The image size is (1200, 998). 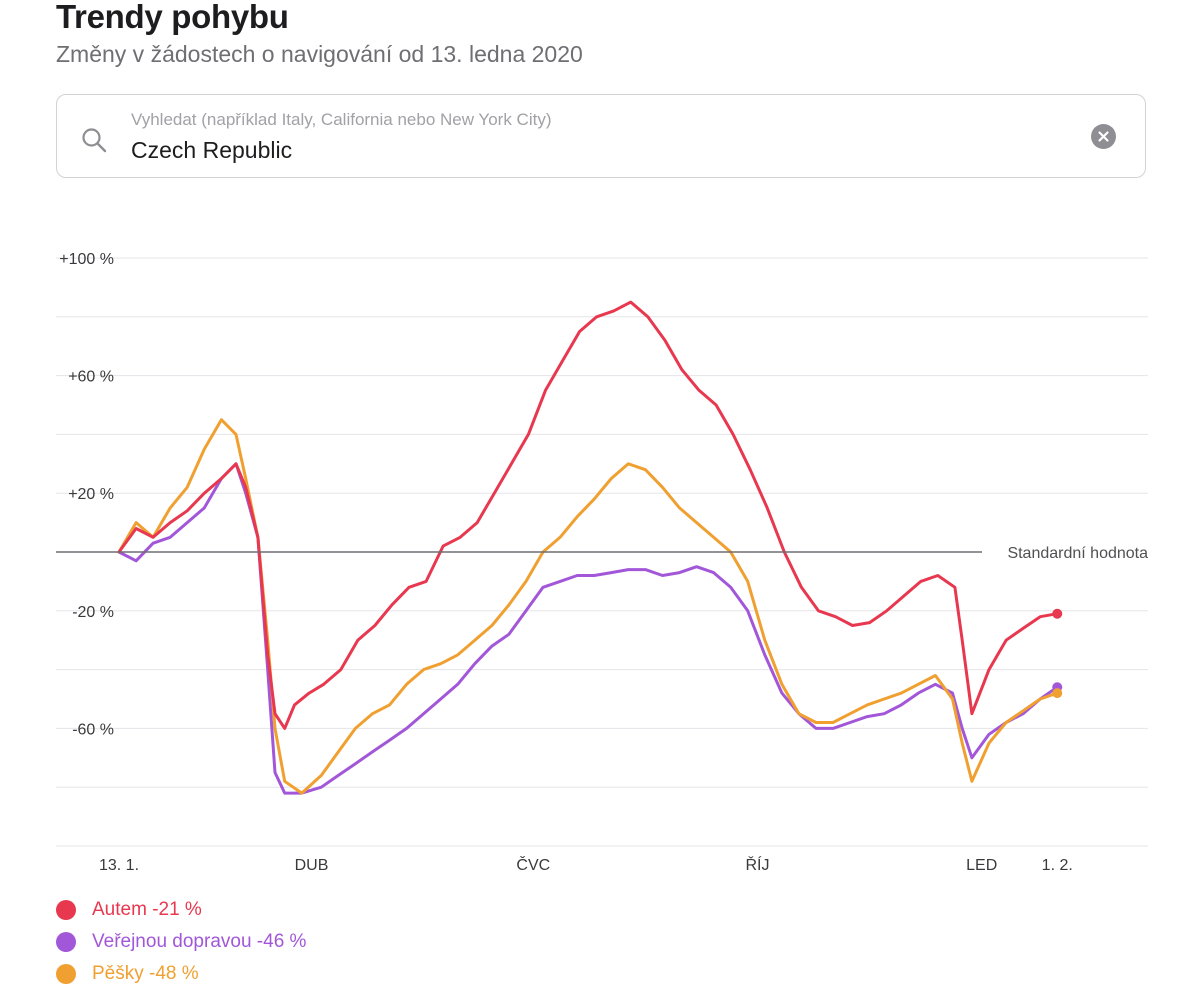 What do you see at coordinates (581, 150) in the screenshot?
I see `search-input` at bounding box center [581, 150].